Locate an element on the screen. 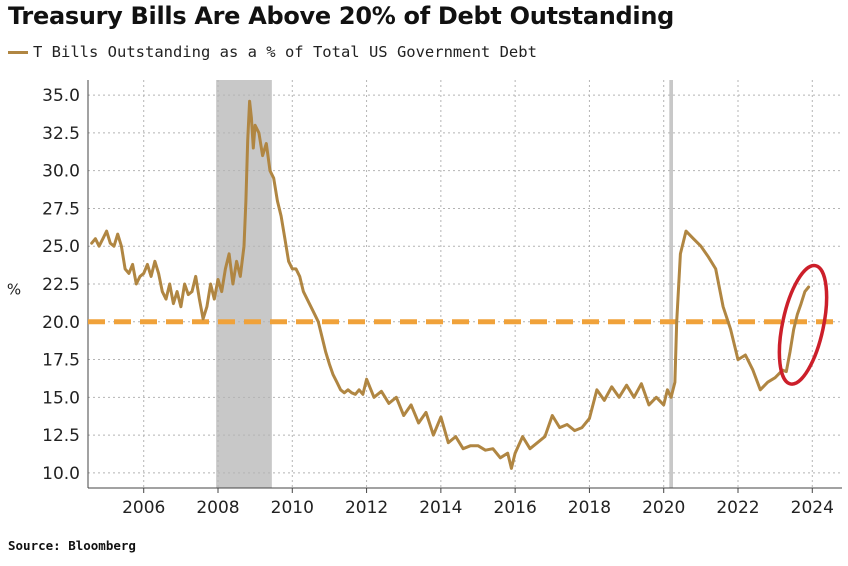  y-tick-label: 10.0 is located at coordinates (61, 474).